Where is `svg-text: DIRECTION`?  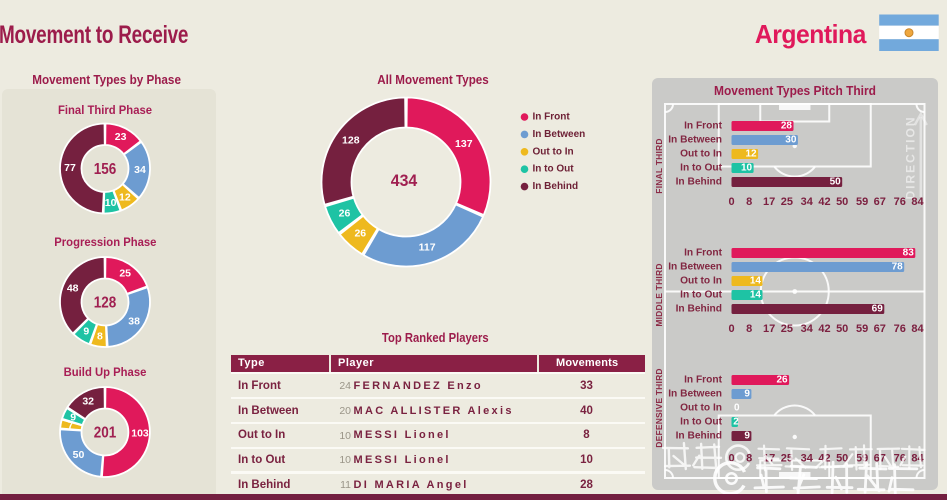 svg-text: DIRECTION is located at coordinates (911, 158).